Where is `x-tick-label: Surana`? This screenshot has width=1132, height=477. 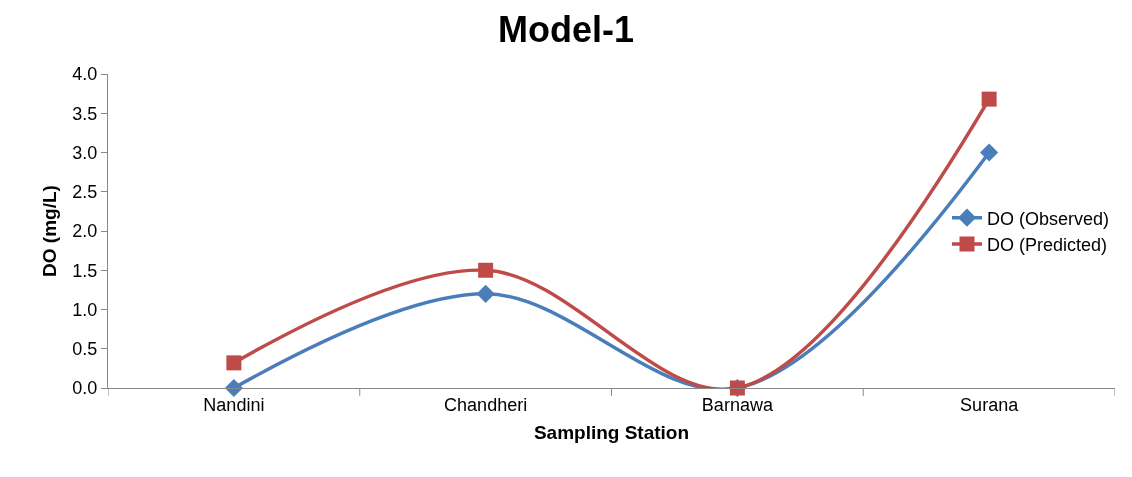
x-tick-label: Surana is located at coordinates (990, 404).